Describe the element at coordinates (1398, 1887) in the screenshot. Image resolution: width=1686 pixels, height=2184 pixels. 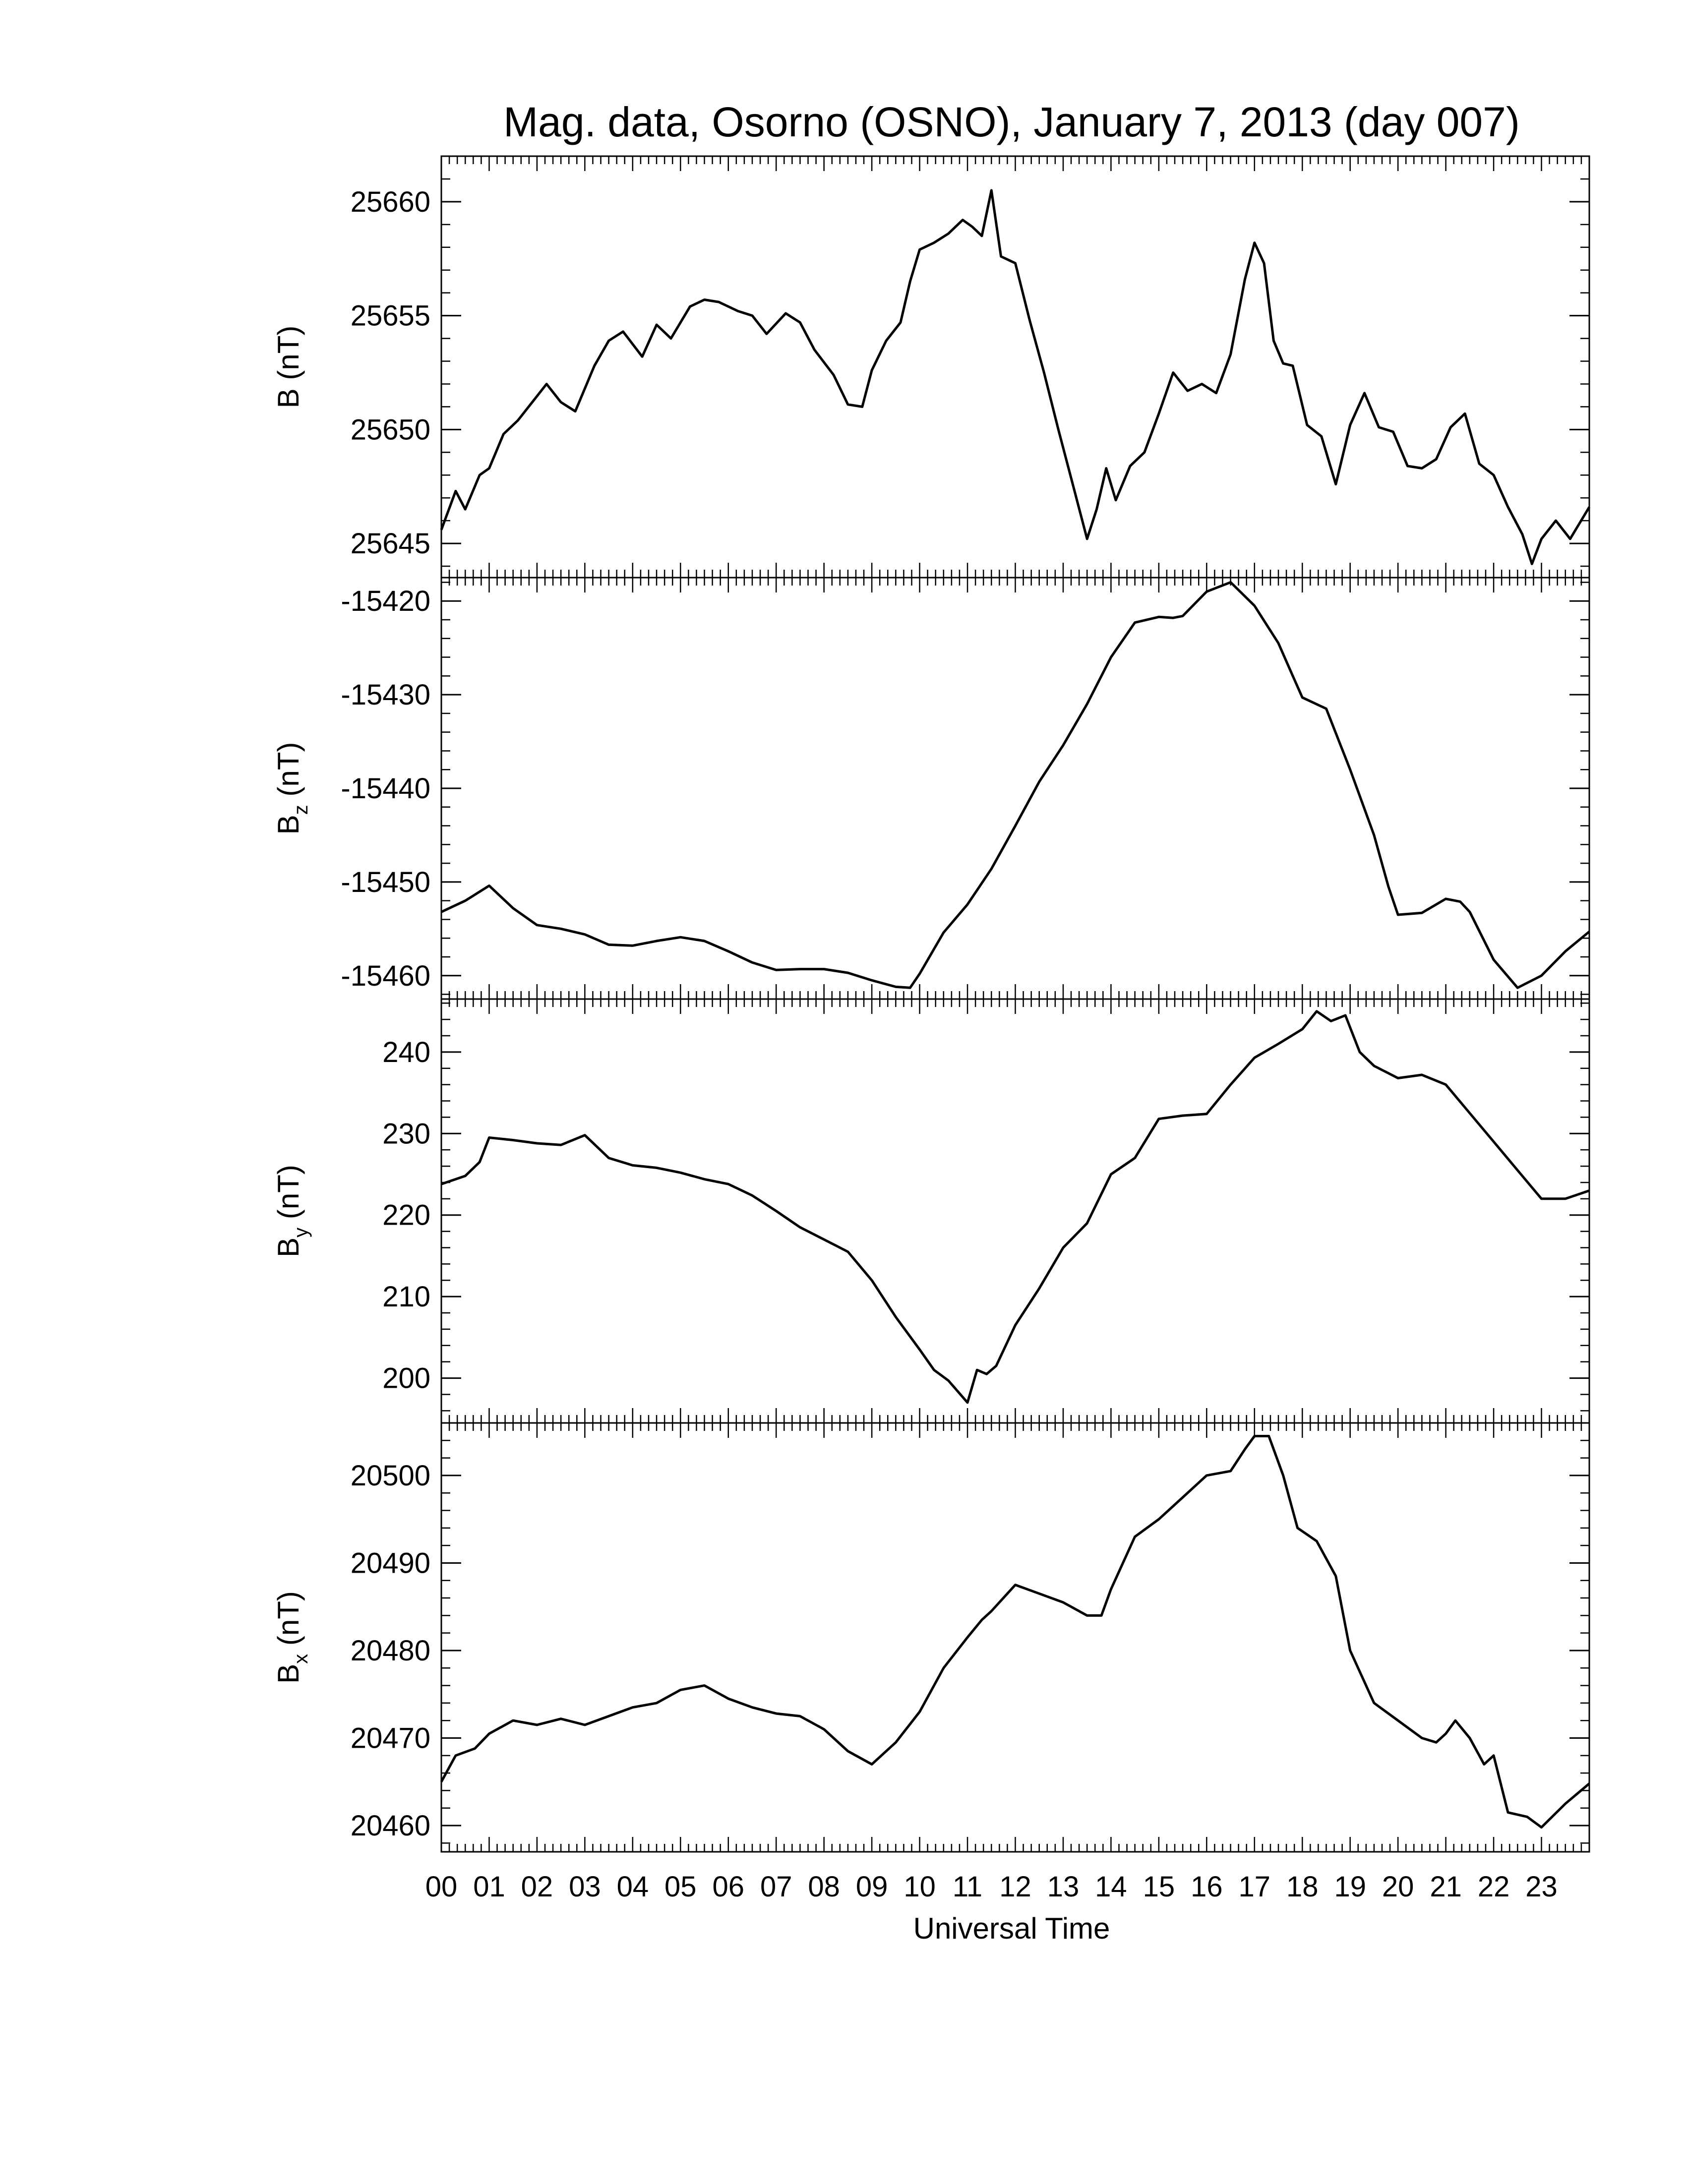
I see `x-tick-label: 20` at that location.